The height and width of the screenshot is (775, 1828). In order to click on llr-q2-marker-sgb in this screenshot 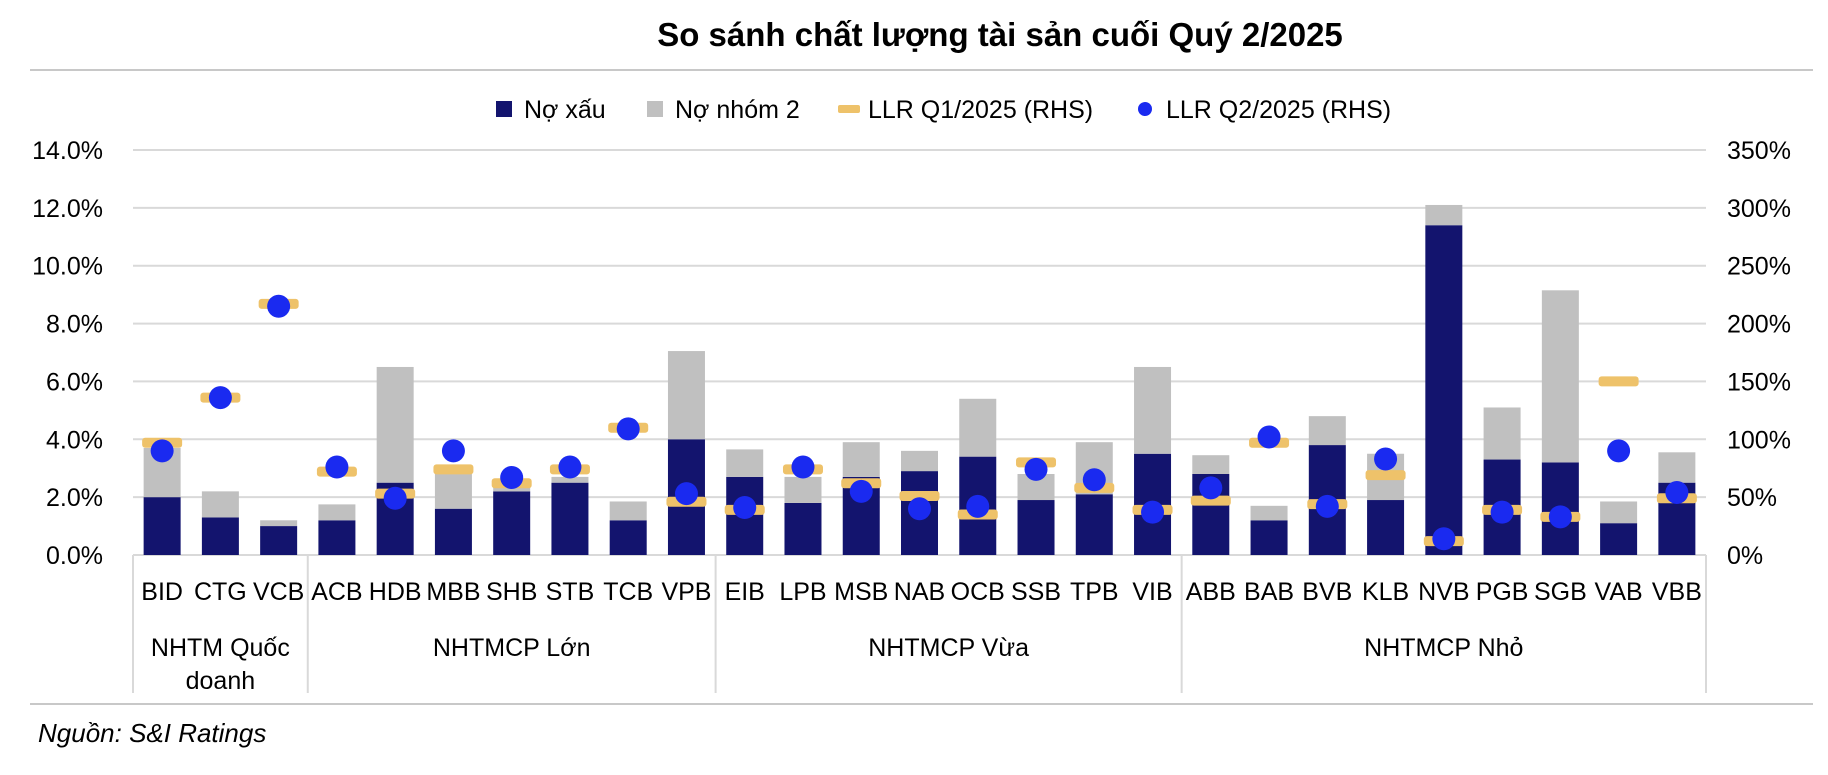, I will do `click(1560, 517)`.